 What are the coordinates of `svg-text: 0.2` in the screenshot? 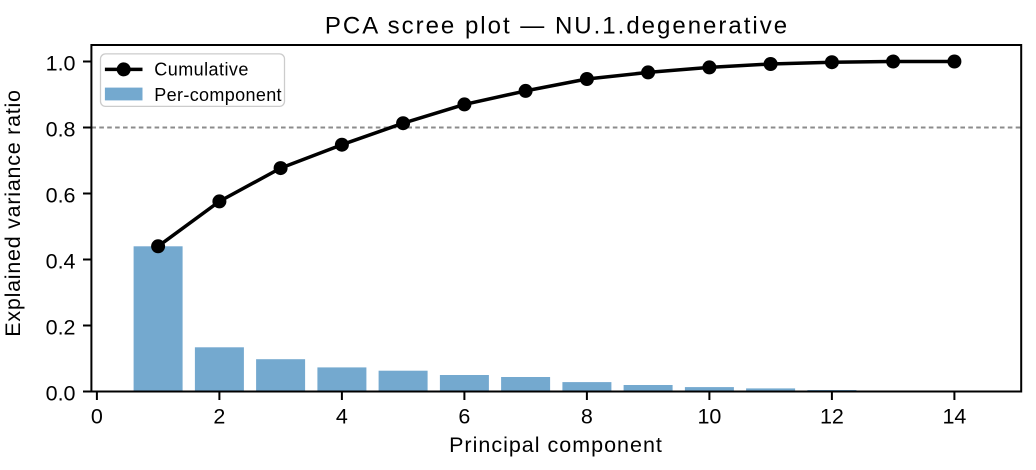 It's located at (61, 328).